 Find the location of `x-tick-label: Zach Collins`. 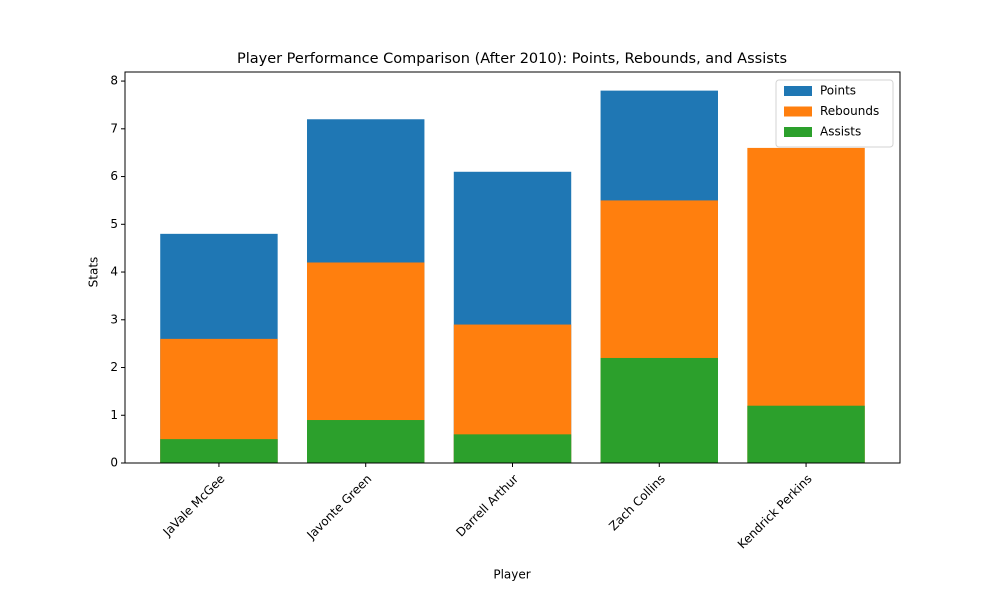

x-tick-label: Zach Collins is located at coordinates (637, 503).